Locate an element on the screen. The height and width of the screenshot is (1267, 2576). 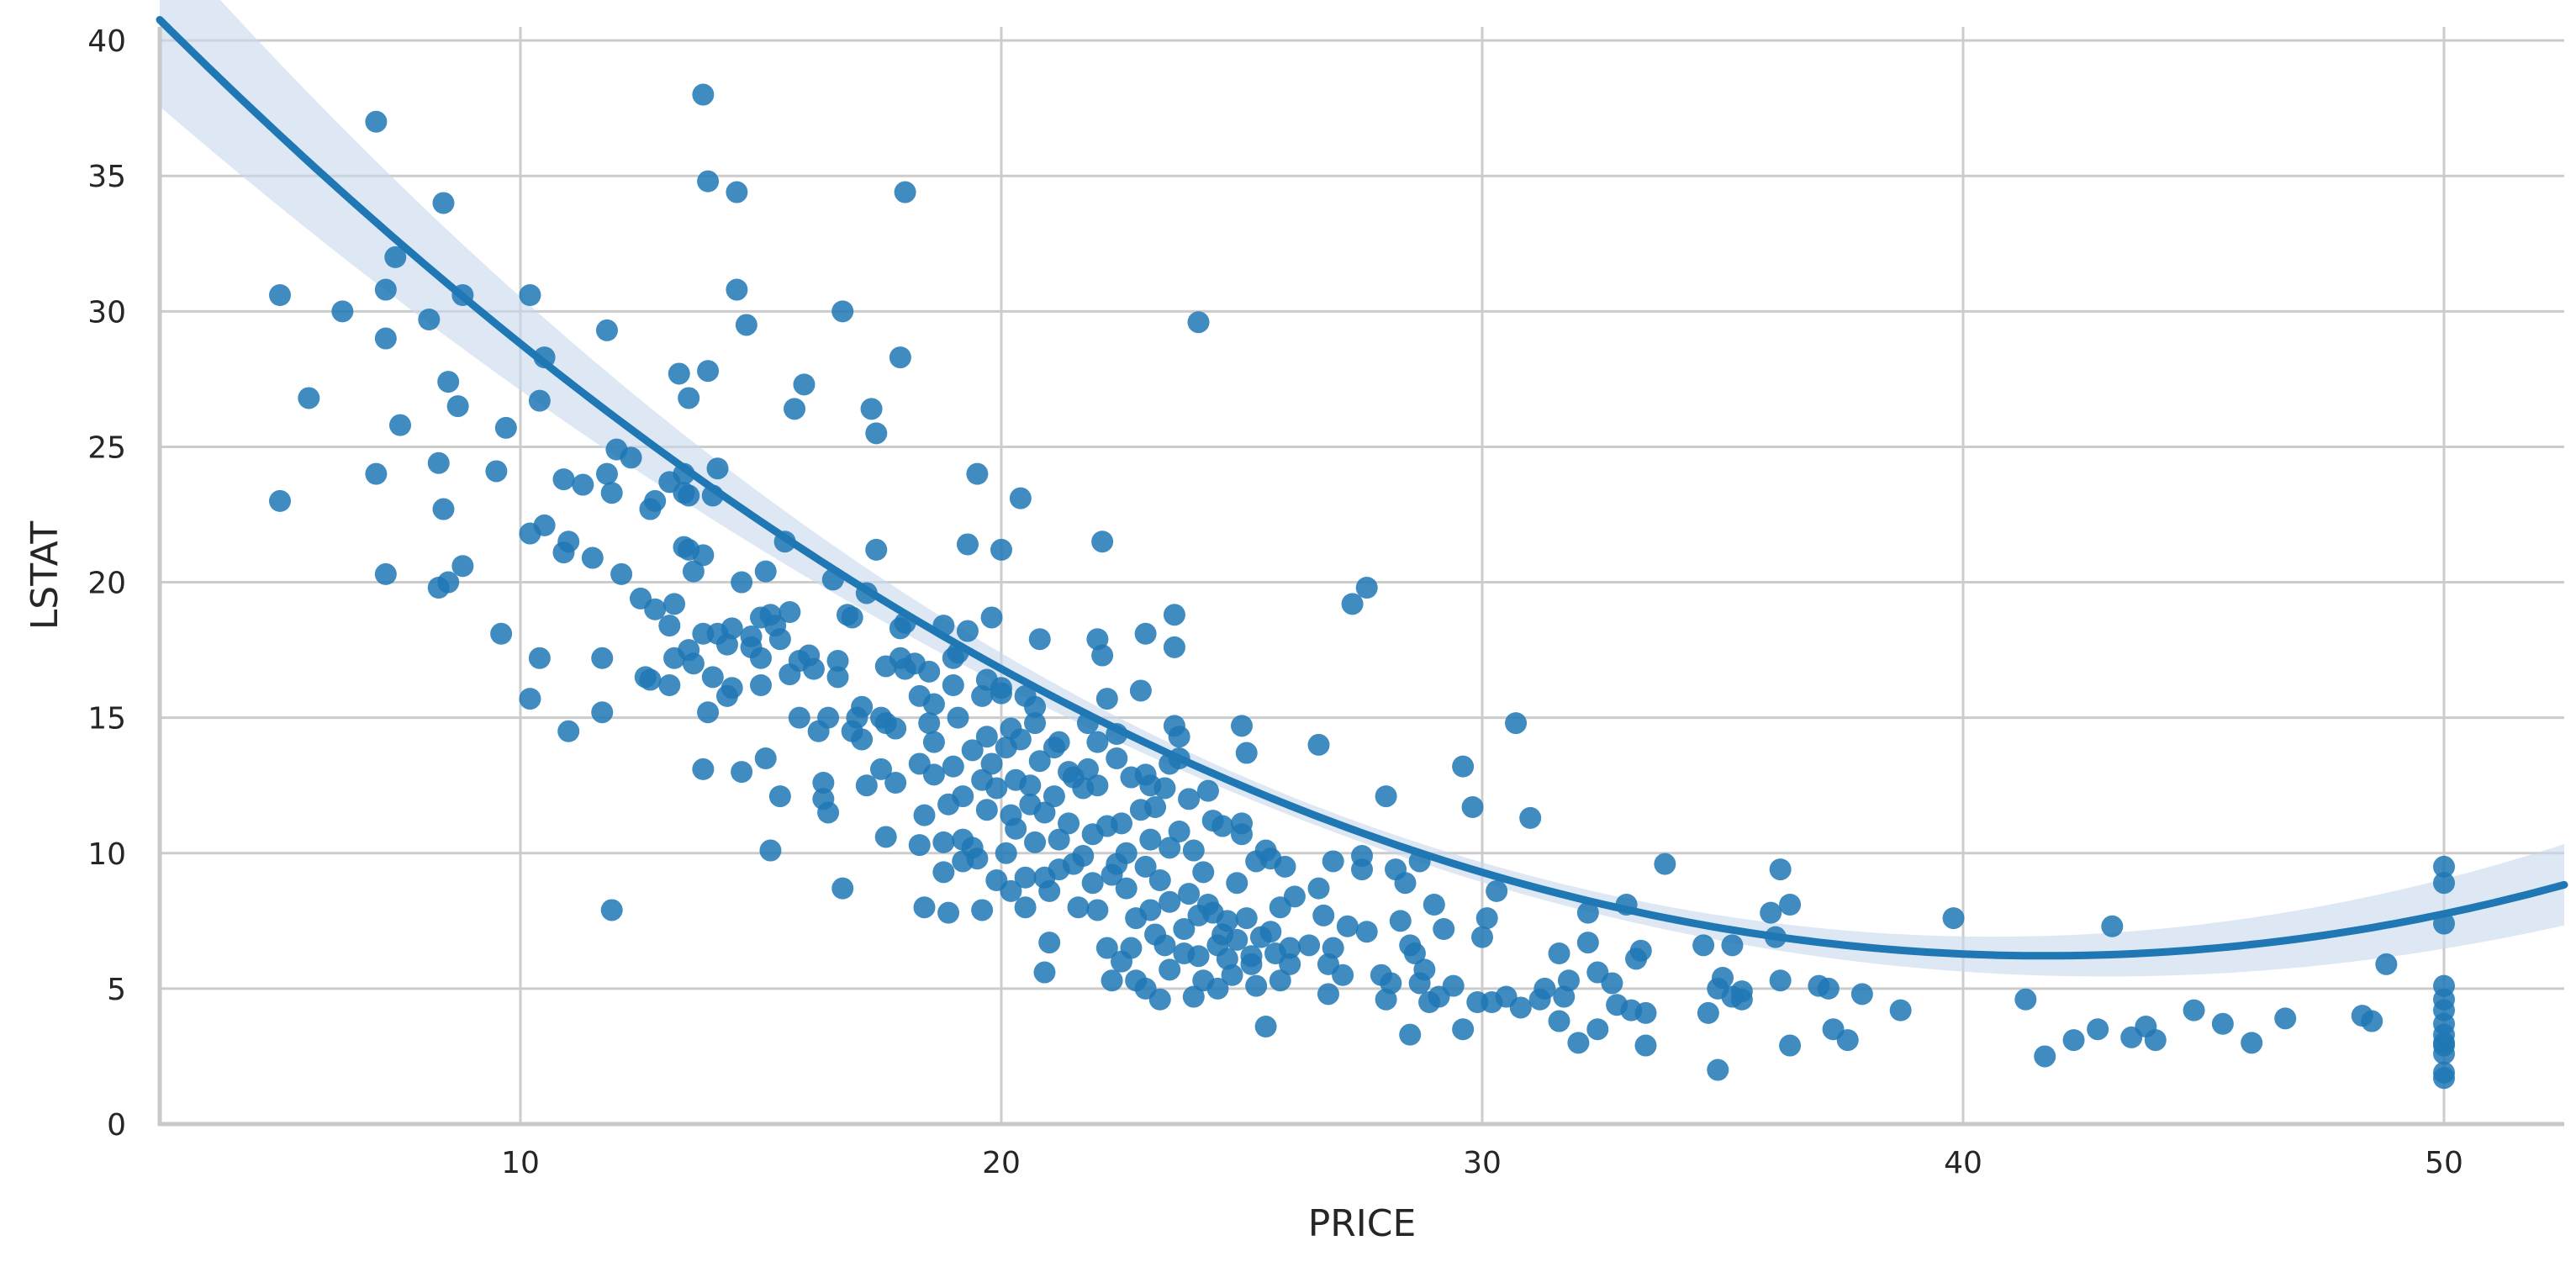
x-axis-title: PRICE is located at coordinates (1363, 1223).